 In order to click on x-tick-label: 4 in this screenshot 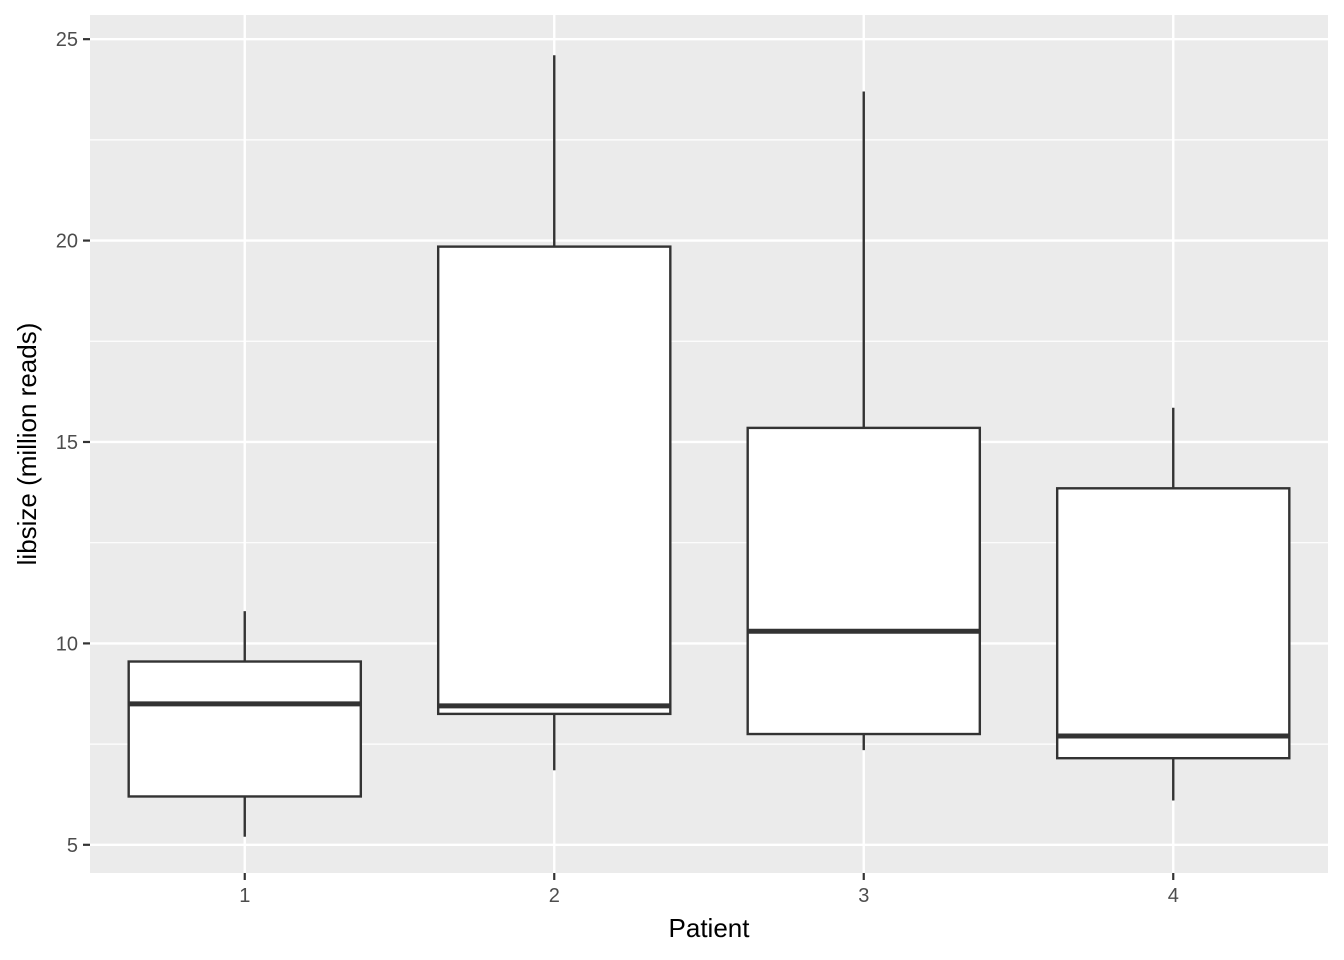, I will do `click(1173, 896)`.